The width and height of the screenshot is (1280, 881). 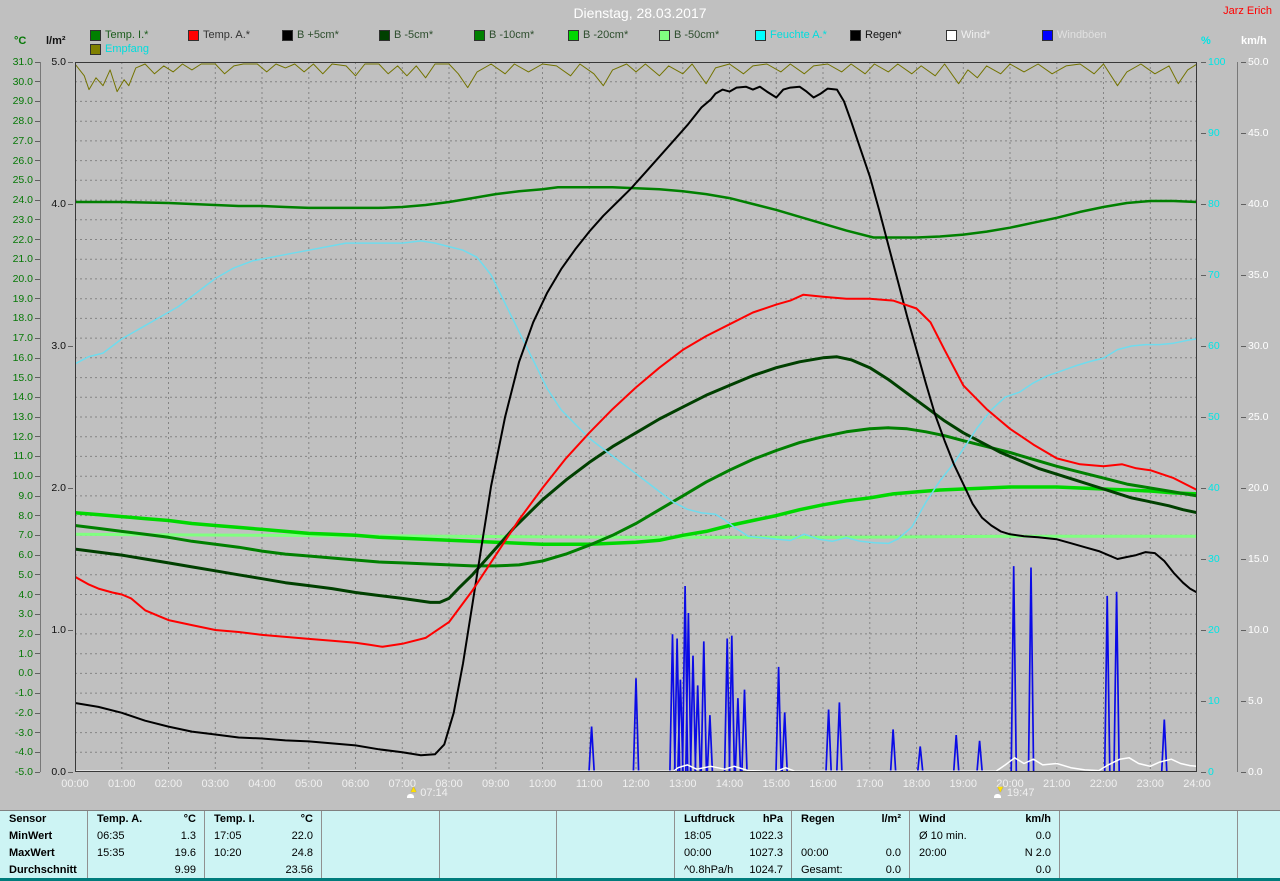 I want to click on legend-label: Temp. A.*, so click(x=227, y=35).